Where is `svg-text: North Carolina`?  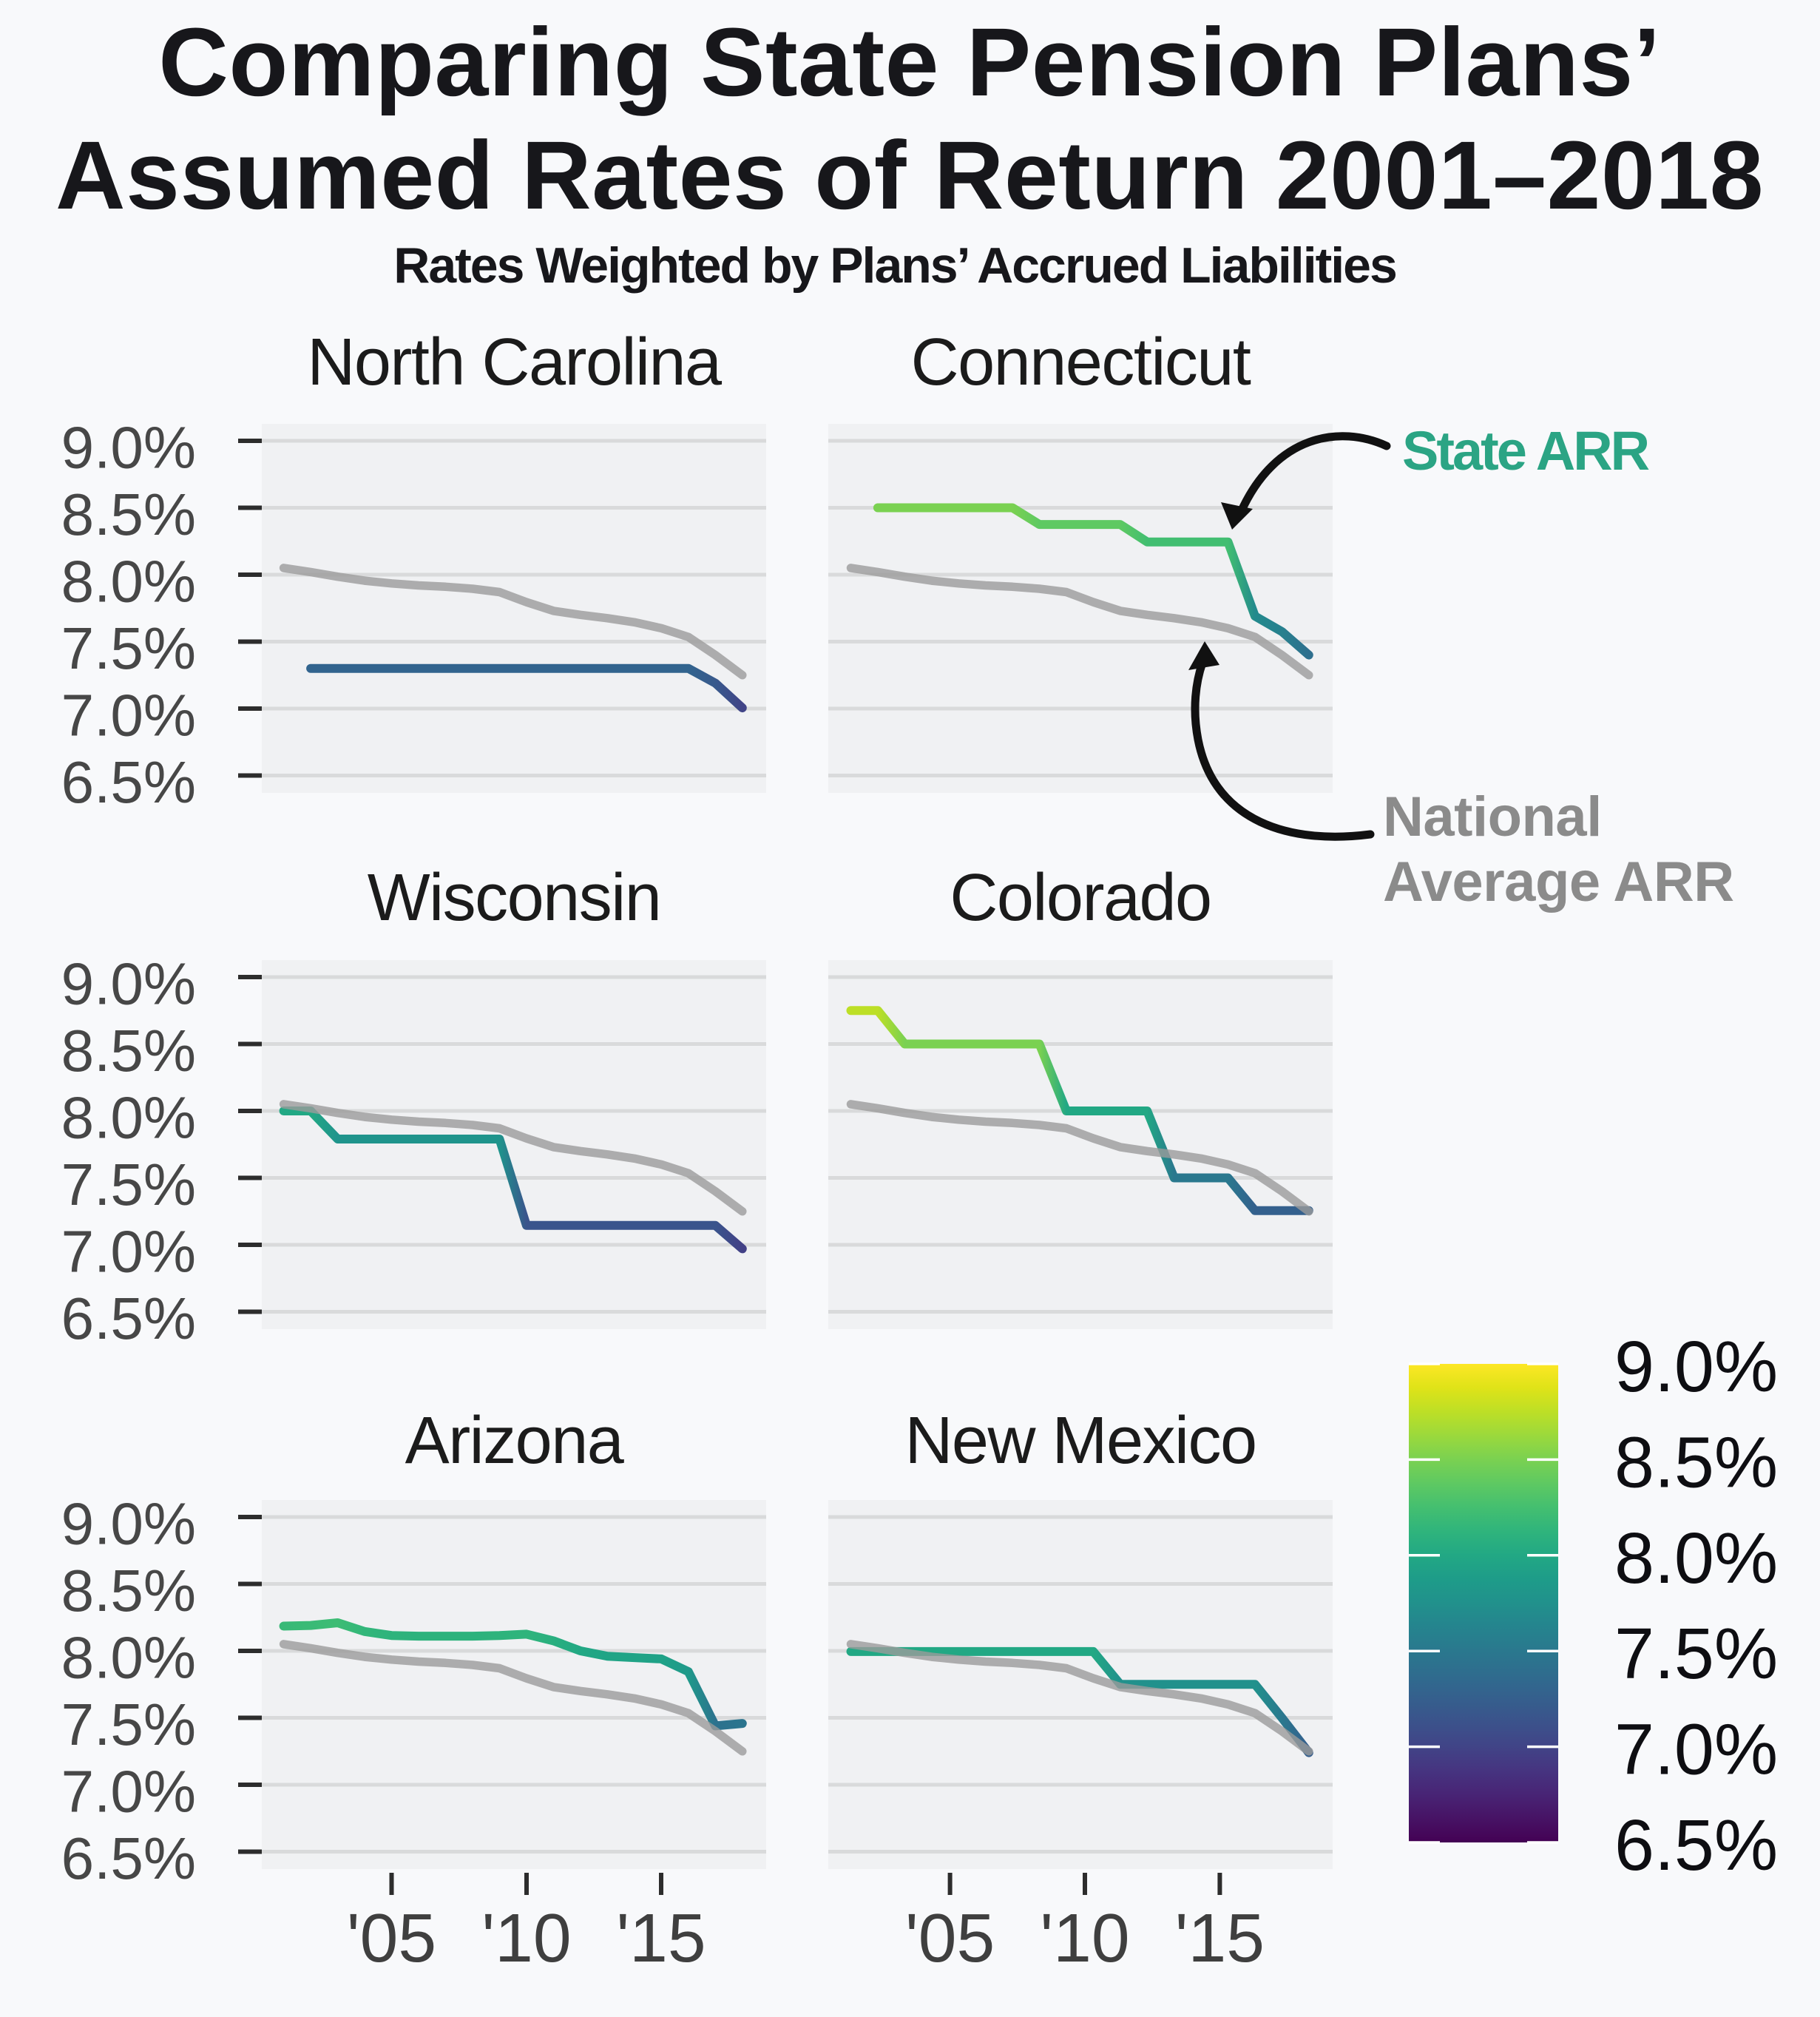
svg-text: North Carolina is located at coordinates (515, 362).